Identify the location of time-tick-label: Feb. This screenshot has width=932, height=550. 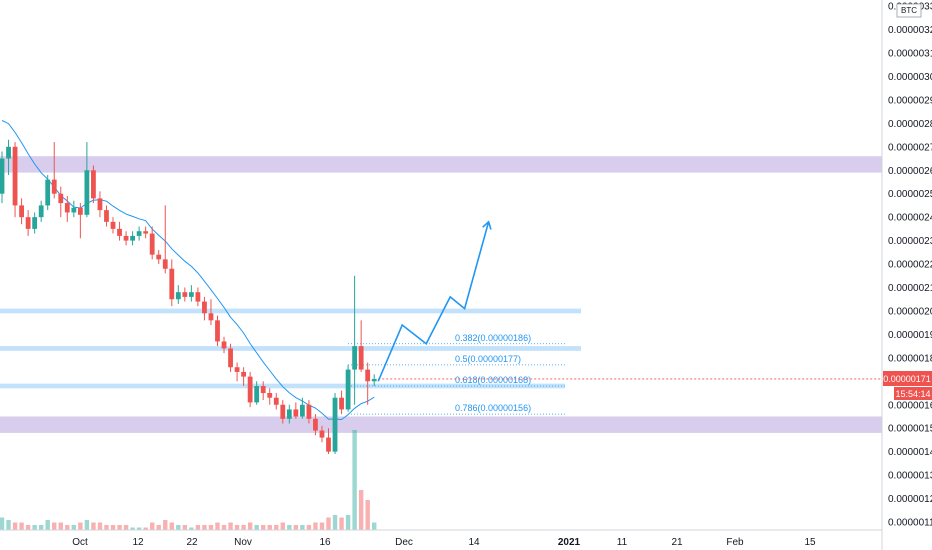
(735, 542).